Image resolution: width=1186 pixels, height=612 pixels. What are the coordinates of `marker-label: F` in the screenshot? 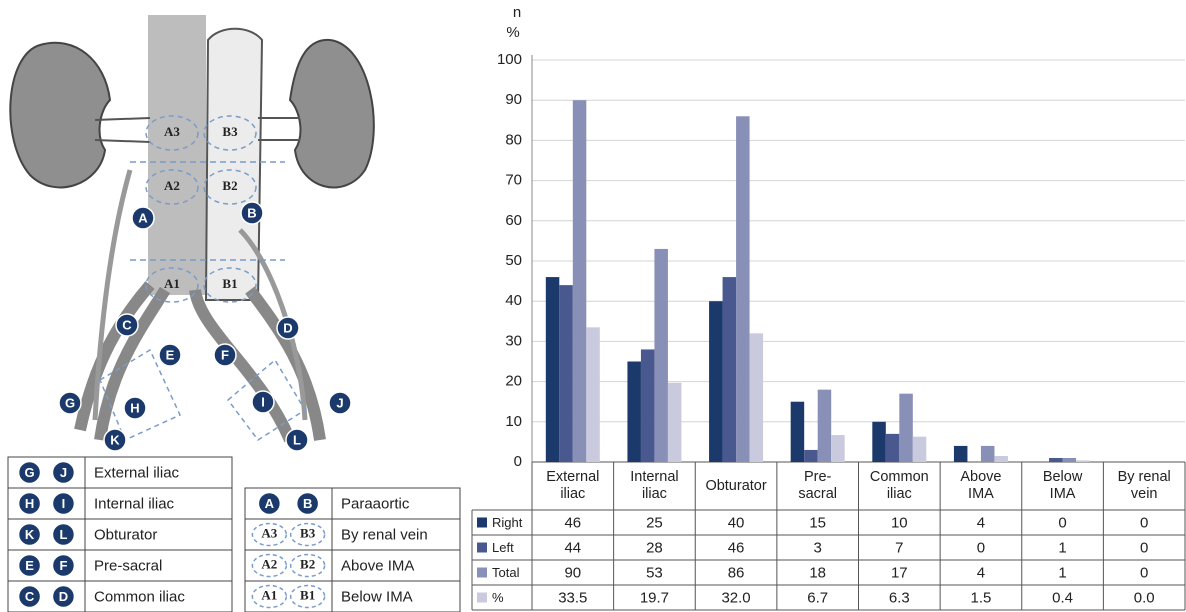 It's located at (225, 354).